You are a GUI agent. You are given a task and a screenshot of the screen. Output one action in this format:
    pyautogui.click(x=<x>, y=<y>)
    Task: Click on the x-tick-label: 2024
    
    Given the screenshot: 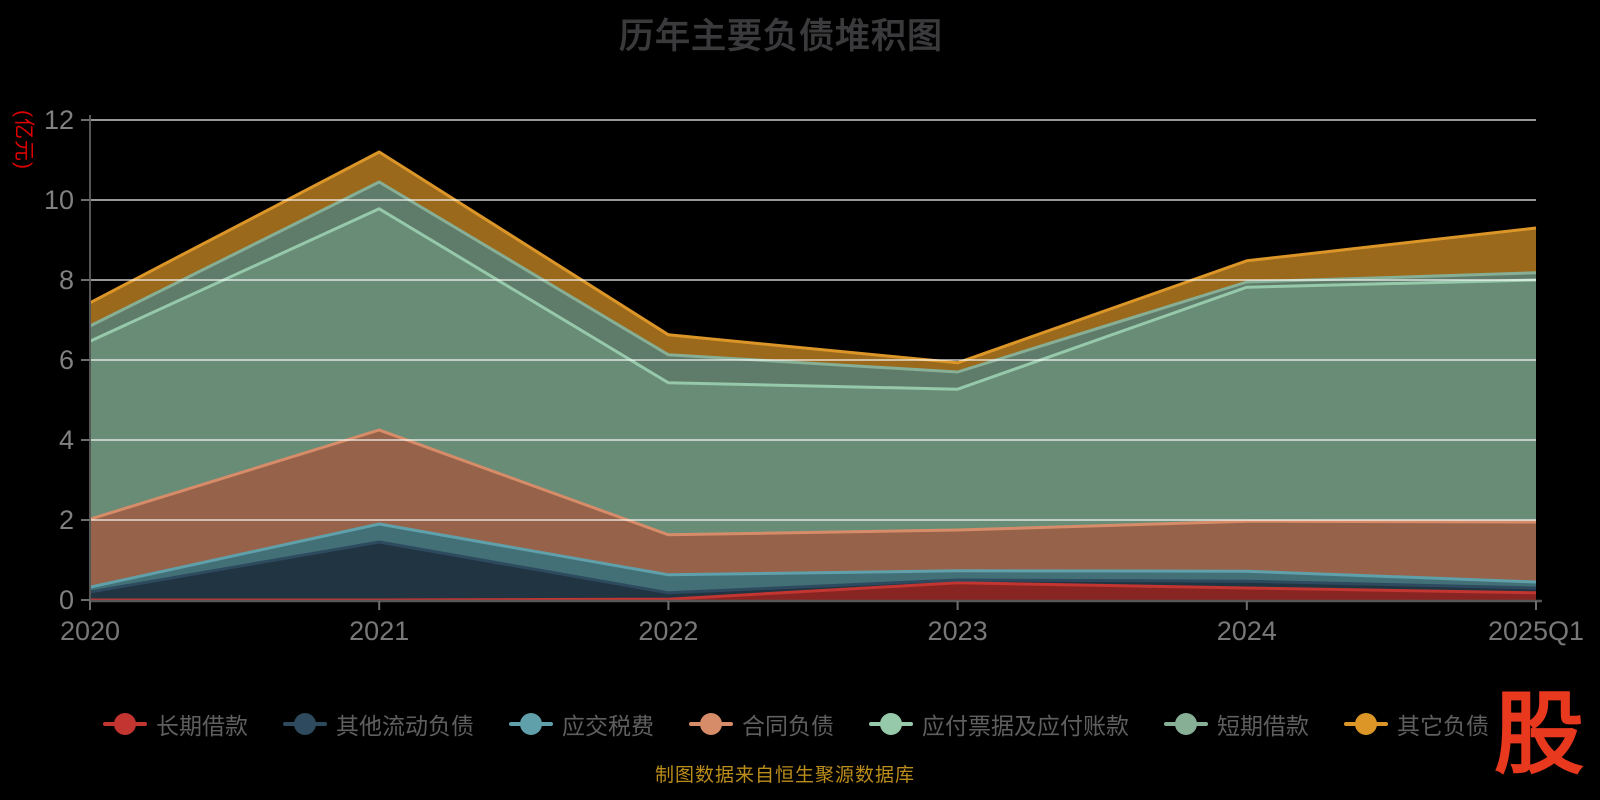 What is the action you would take?
    pyautogui.click(x=1247, y=631)
    